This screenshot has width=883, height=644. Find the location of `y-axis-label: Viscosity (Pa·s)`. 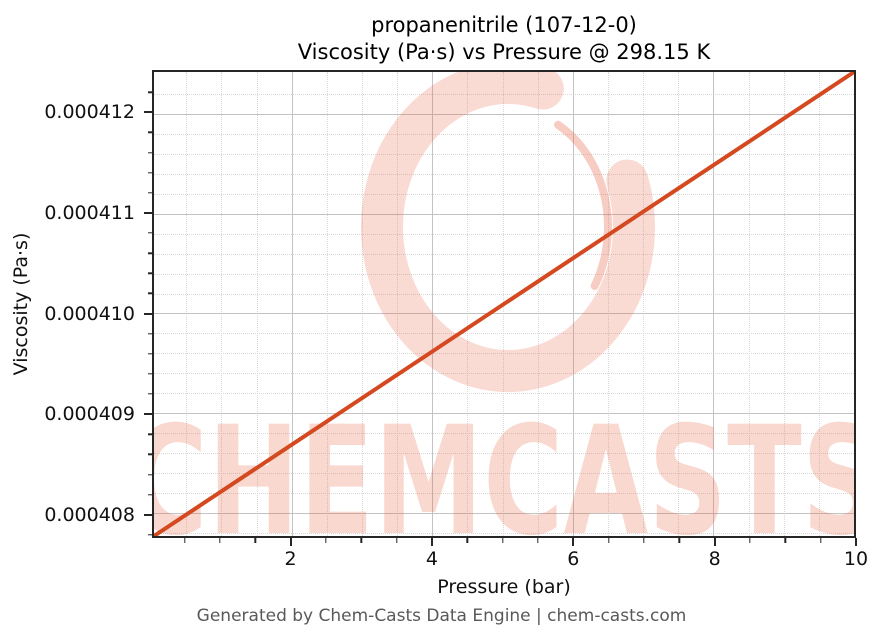

y-axis-label: Viscosity (Pa·s) is located at coordinates (21, 304).